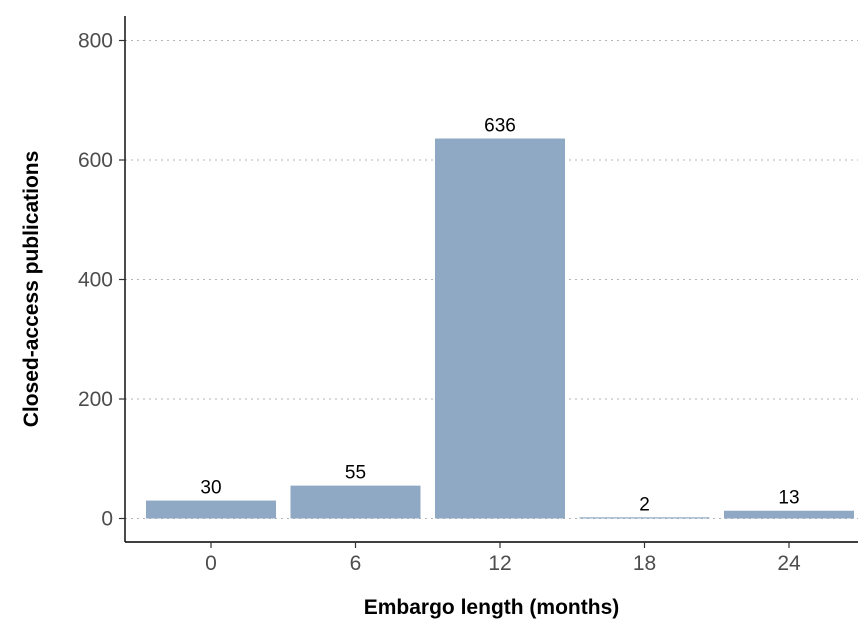 This screenshot has height=624, width=860. What do you see at coordinates (31, 289) in the screenshot?
I see `y-axis-title: Closed-access publications` at bounding box center [31, 289].